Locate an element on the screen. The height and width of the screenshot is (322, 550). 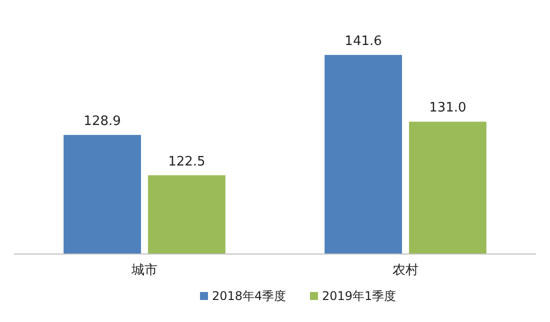
data-label: 131.0 is located at coordinates (447, 108).